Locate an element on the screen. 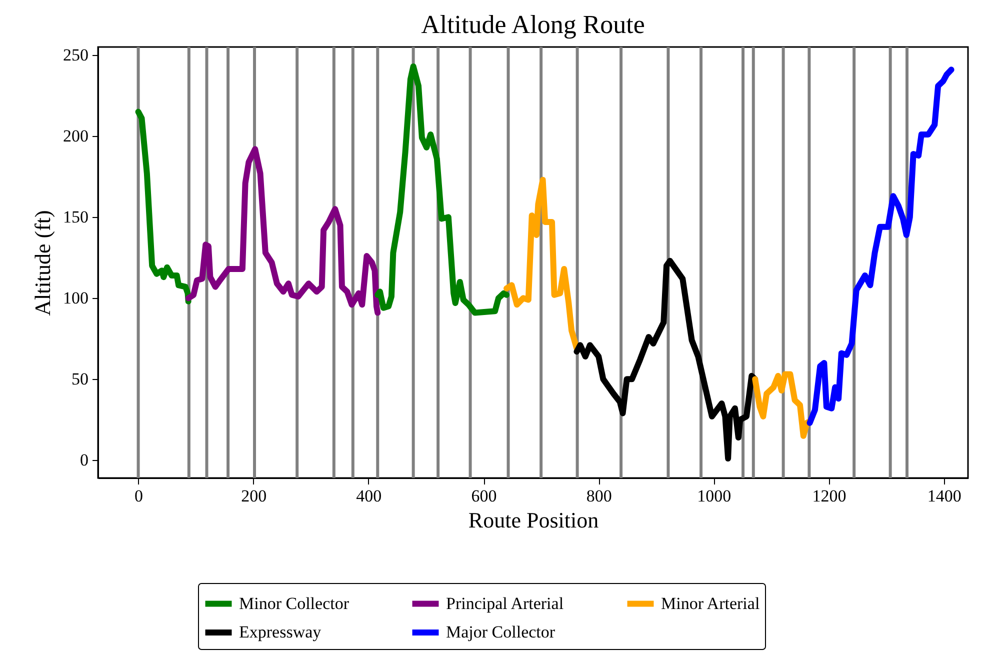  legend-label: Principal Arterial is located at coordinates (505, 603).